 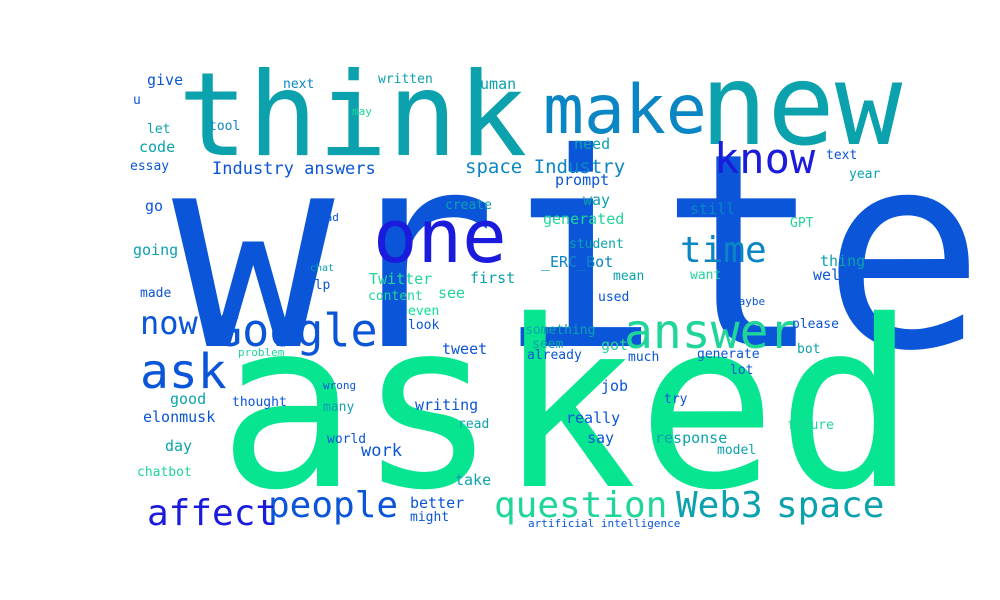 I want to click on word-lot: lot, so click(x=742, y=370).